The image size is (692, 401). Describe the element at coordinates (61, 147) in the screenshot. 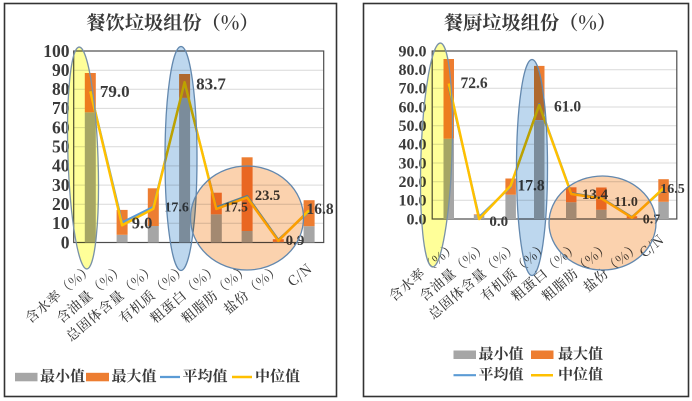

I see `svg-text: 50` at that location.